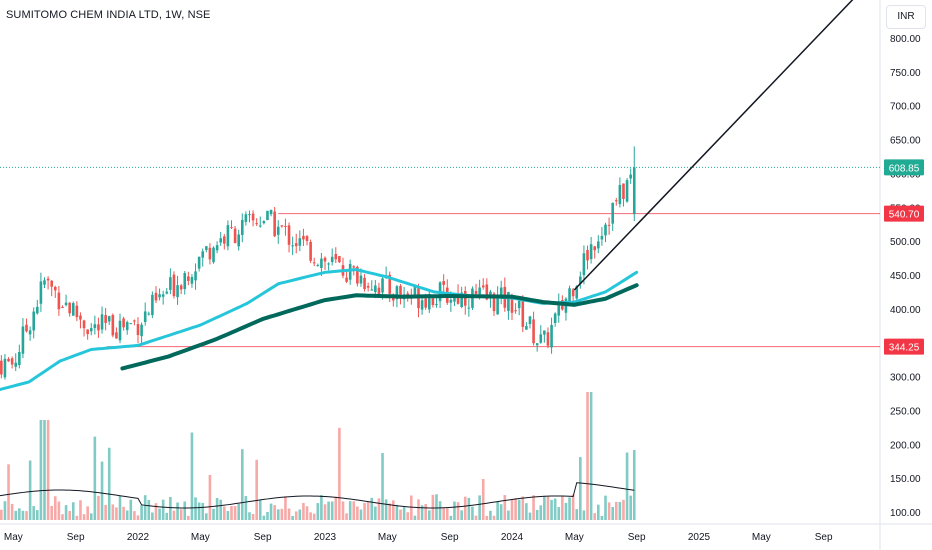 This screenshot has width=932, height=550. Describe the element at coordinates (904, 167) in the screenshot. I see `price-label-badge` at that location.